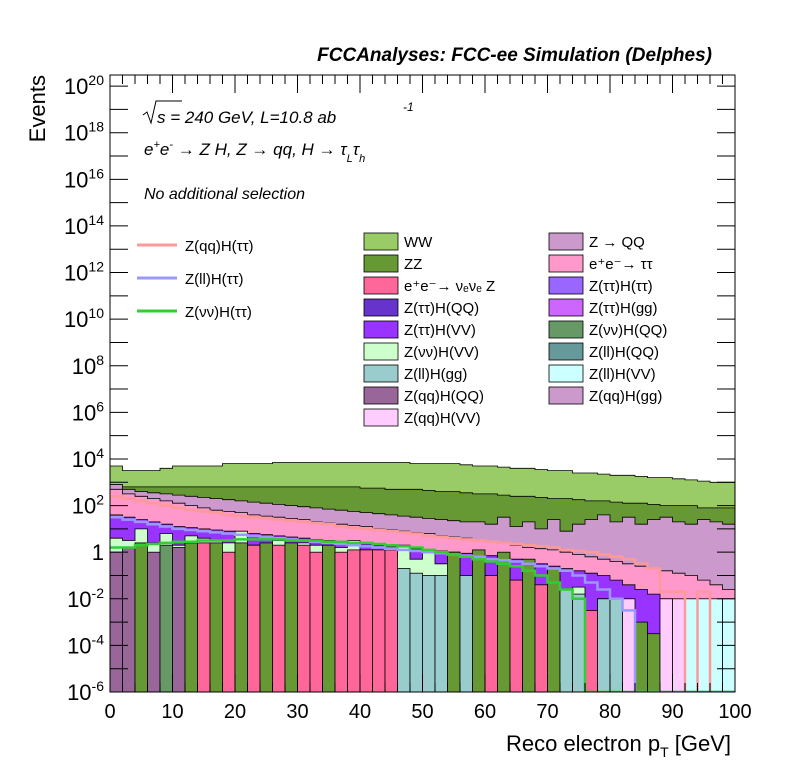 The height and width of the screenshot is (777, 796). I want to click on energy-annotation: s = 240 GeV, L=10.8 ab -1, so click(278, 113).